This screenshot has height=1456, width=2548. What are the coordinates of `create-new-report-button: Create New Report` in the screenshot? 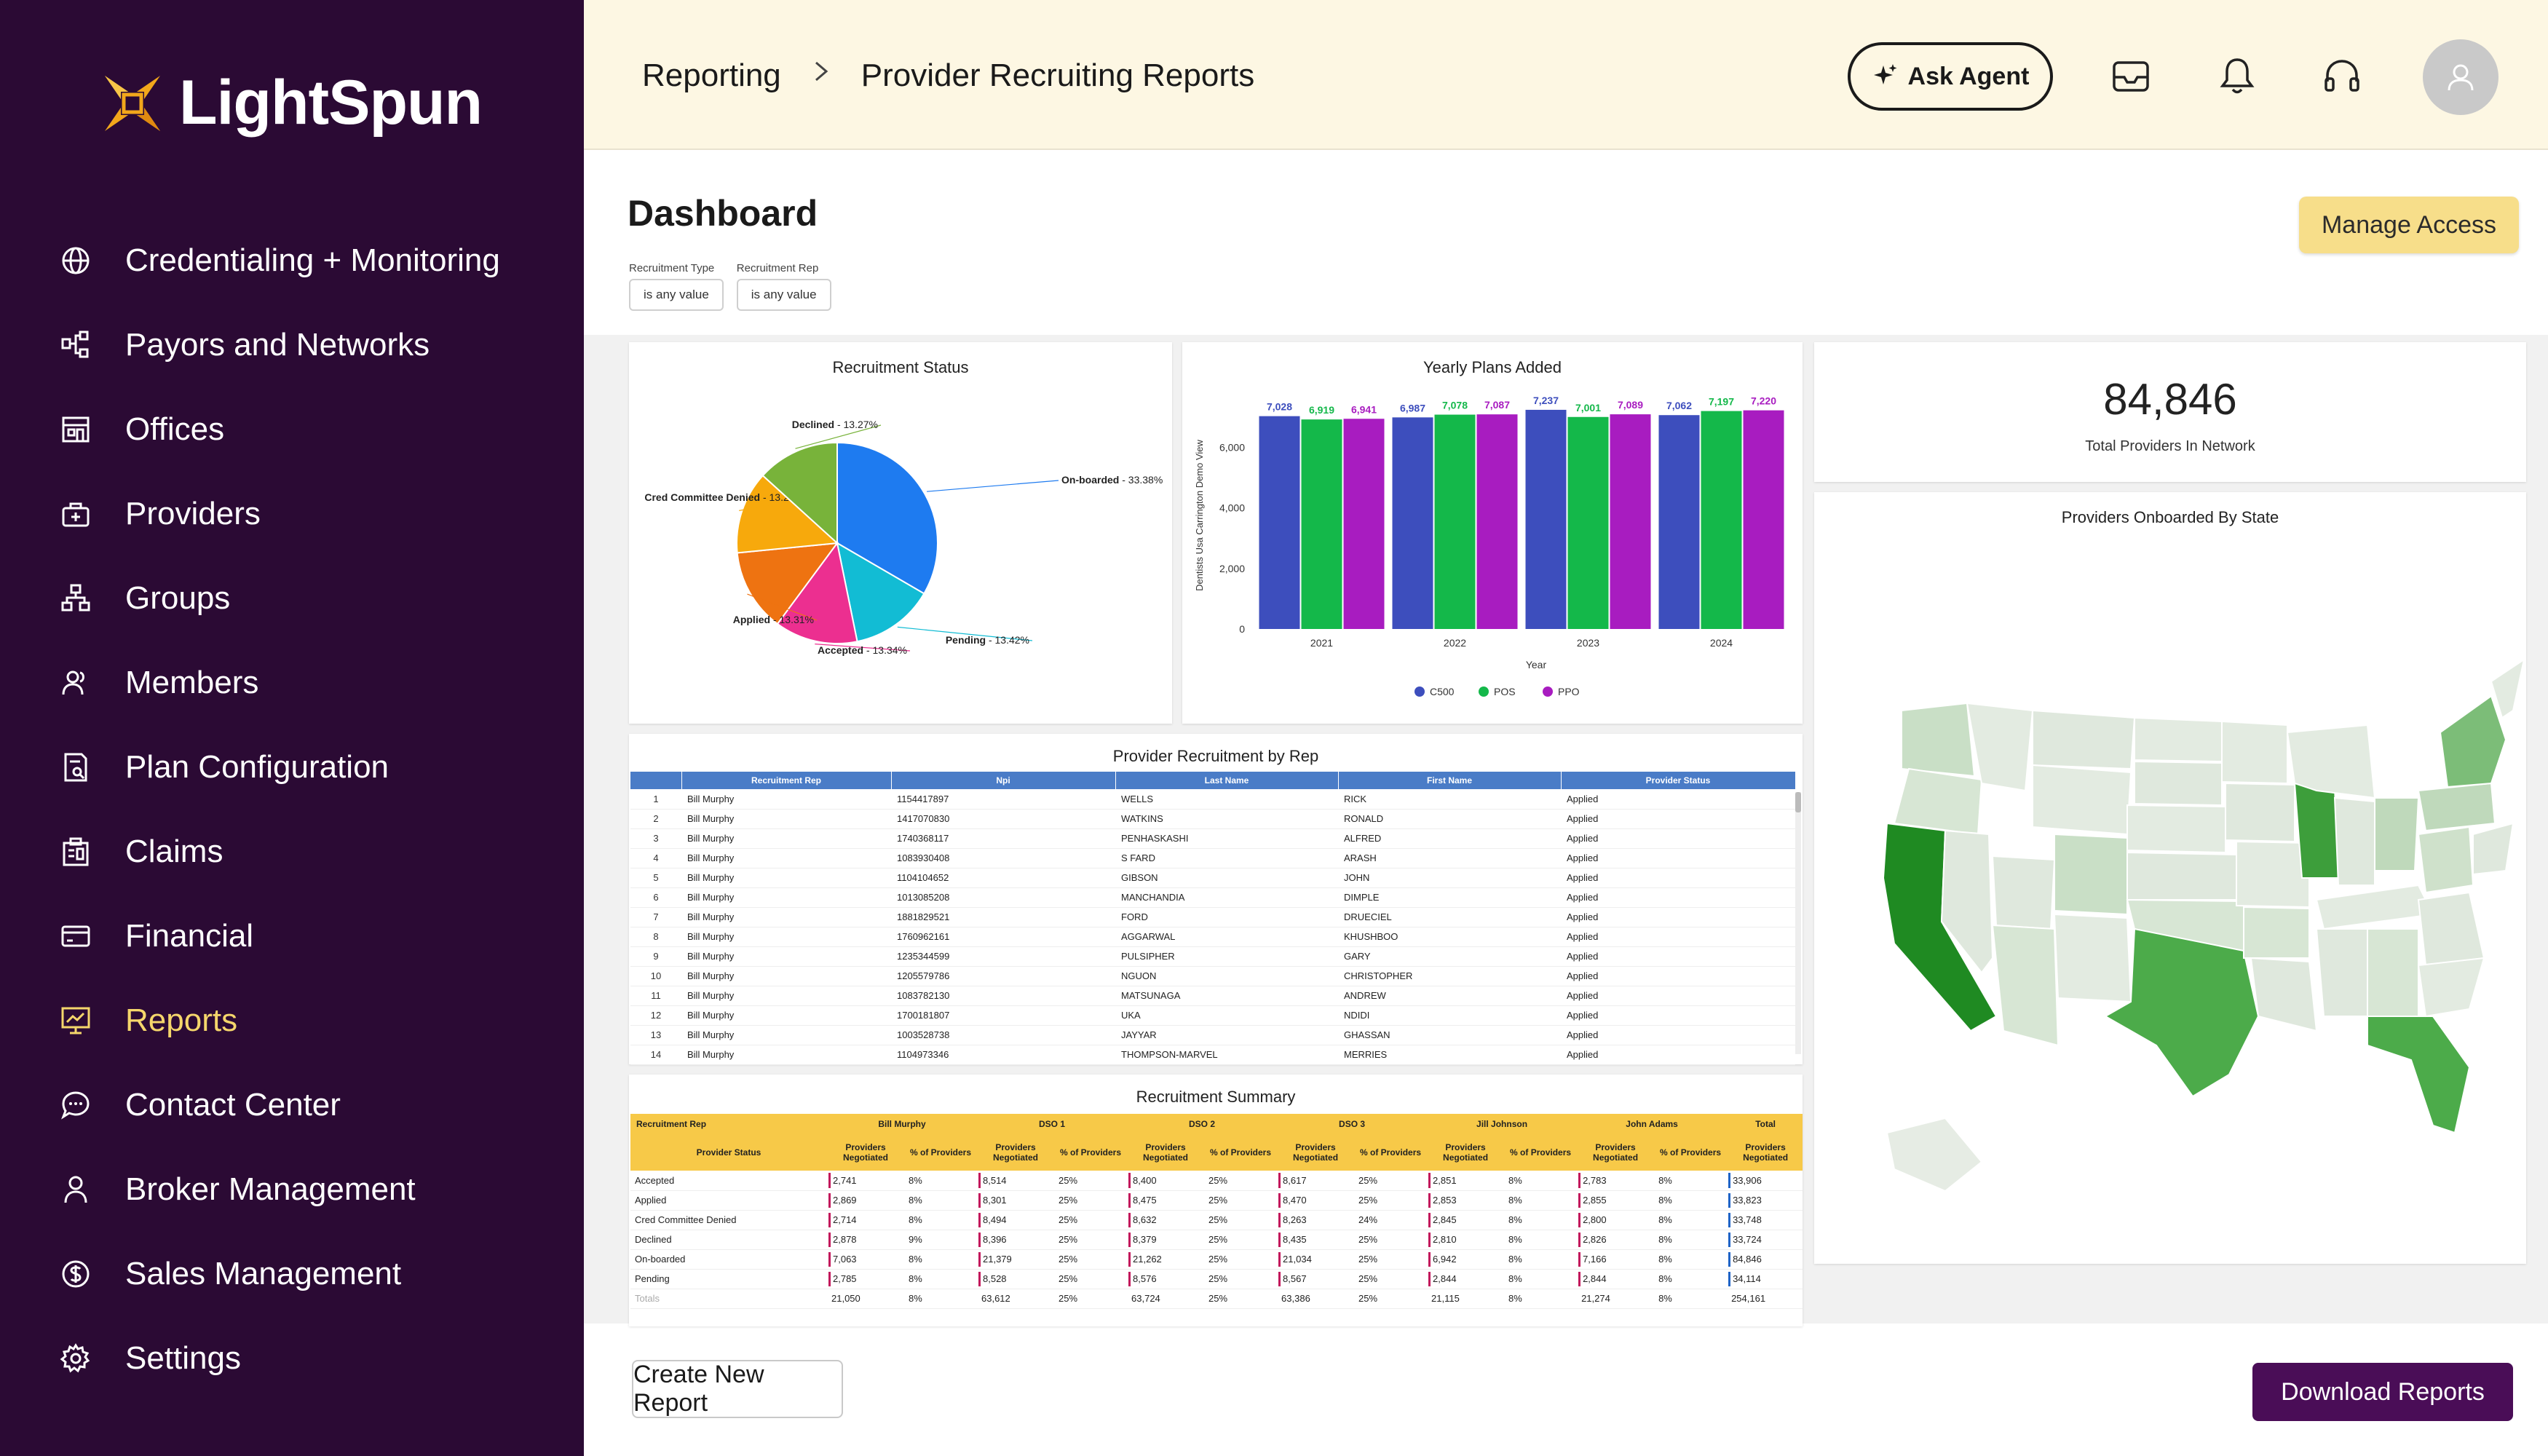 It's located at (737, 1389).